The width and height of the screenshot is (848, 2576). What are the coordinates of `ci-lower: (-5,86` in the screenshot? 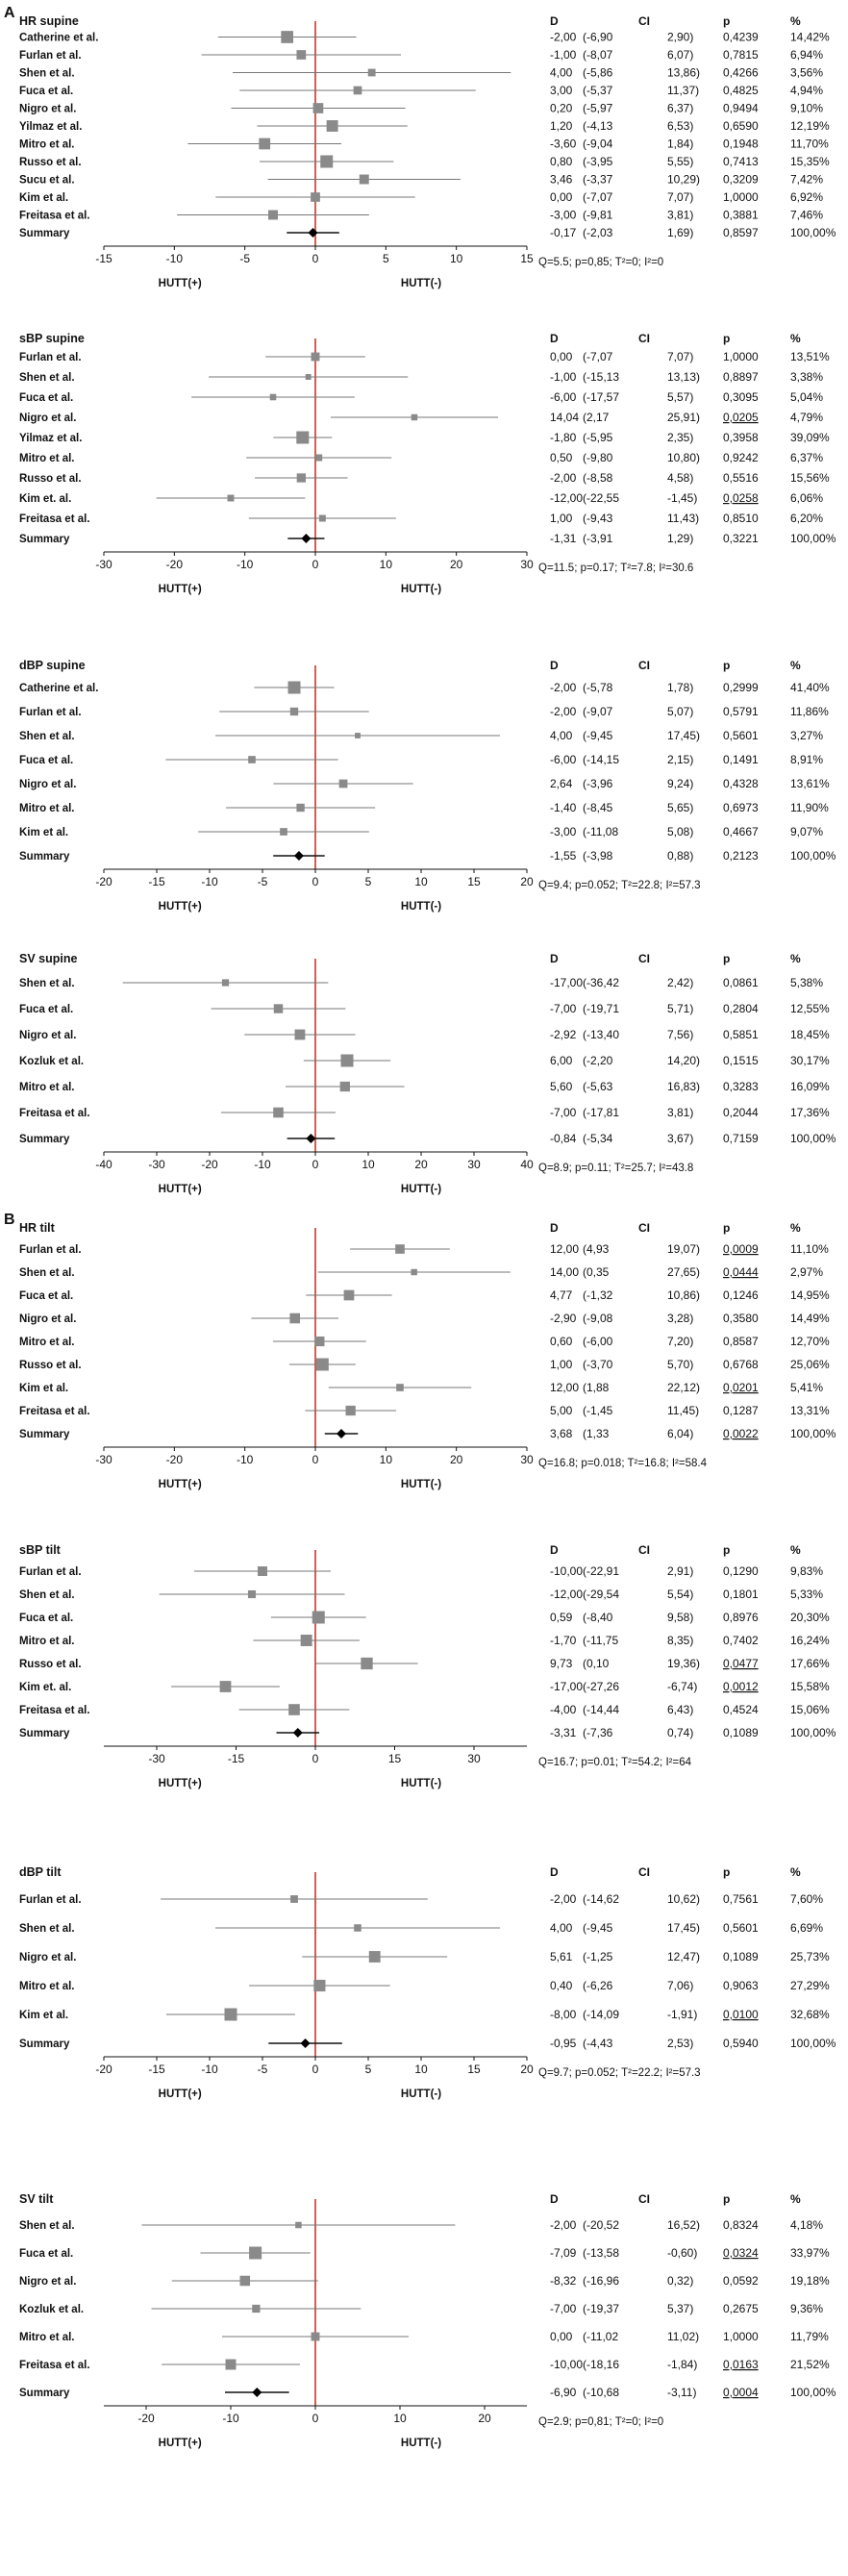 It's located at (598, 73).